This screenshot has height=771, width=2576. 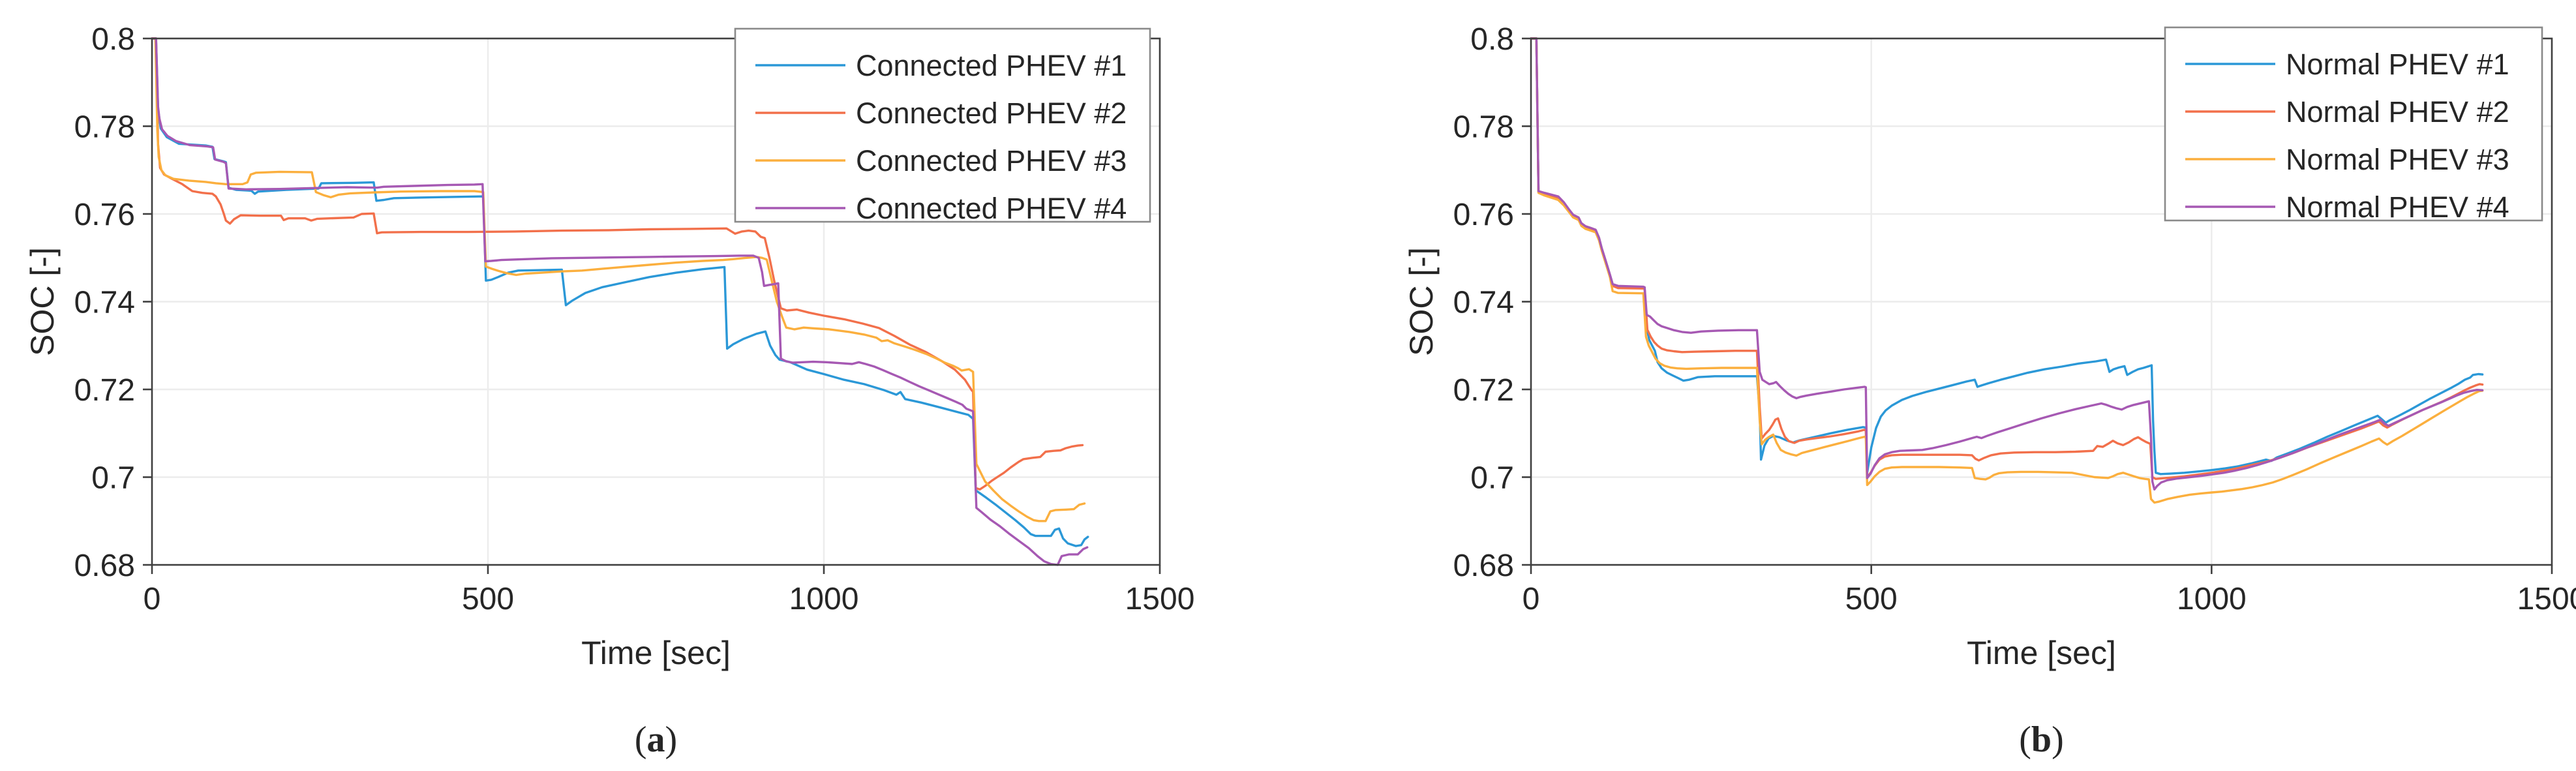 I want to click on legend-label-2: Connected PHEV #2, so click(x=992, y=113).